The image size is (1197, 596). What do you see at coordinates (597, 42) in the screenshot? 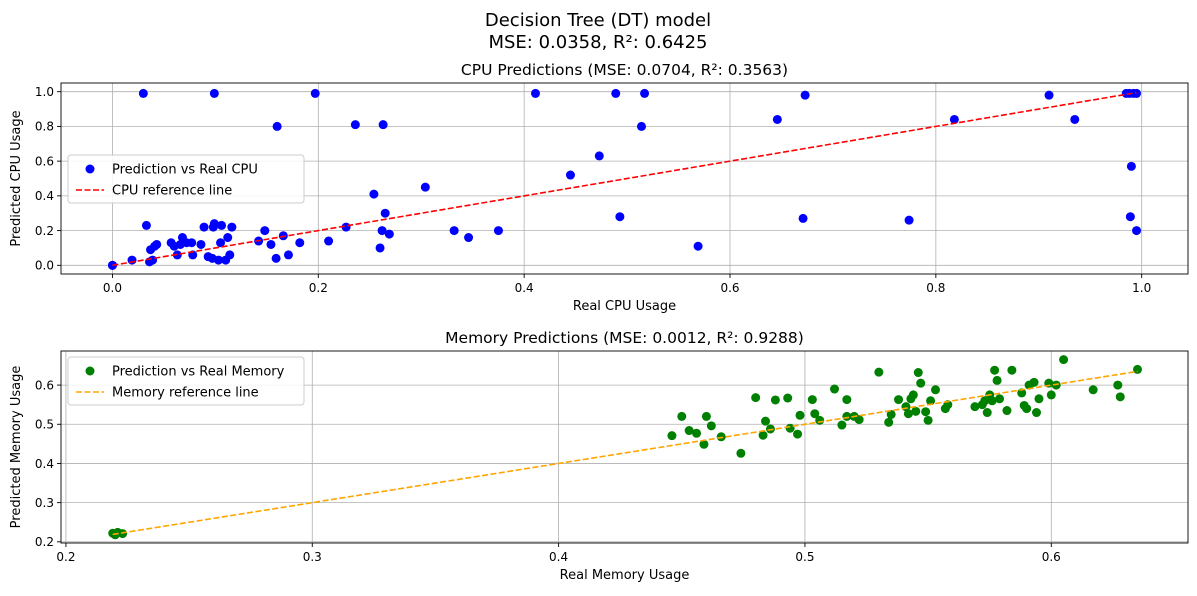
I see `figure-subtitle: MSE: 0.0358, R²: 0.6425` at bounding box center [597, 42].